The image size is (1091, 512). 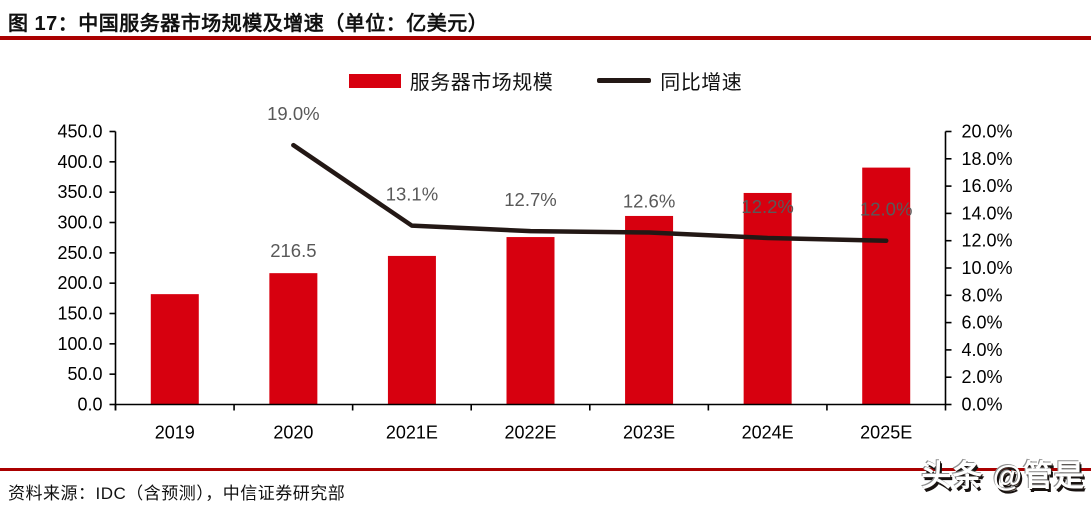 I want to click on left-axis-tick-label: 350.0, so click(x=79, y=192).